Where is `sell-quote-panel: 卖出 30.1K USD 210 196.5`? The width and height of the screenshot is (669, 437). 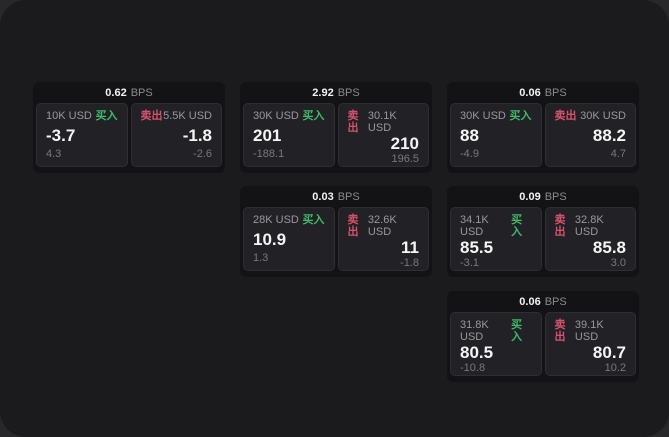
sell-quote-panel: 卖出 30.1K USD 210 196.5 is located at coordinates (383, 135).